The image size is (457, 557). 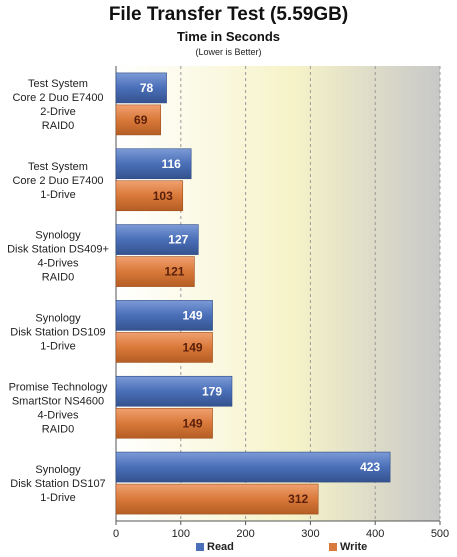 I want to click on x-tick-label: 100, so click(x=181, y=534).